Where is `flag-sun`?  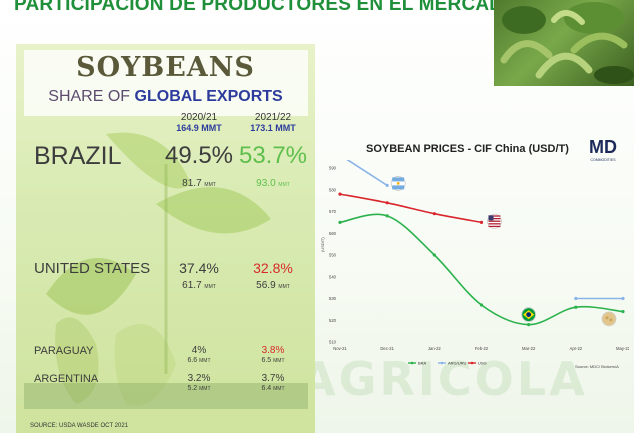 flag-sun is located at coordinates (398, 183).